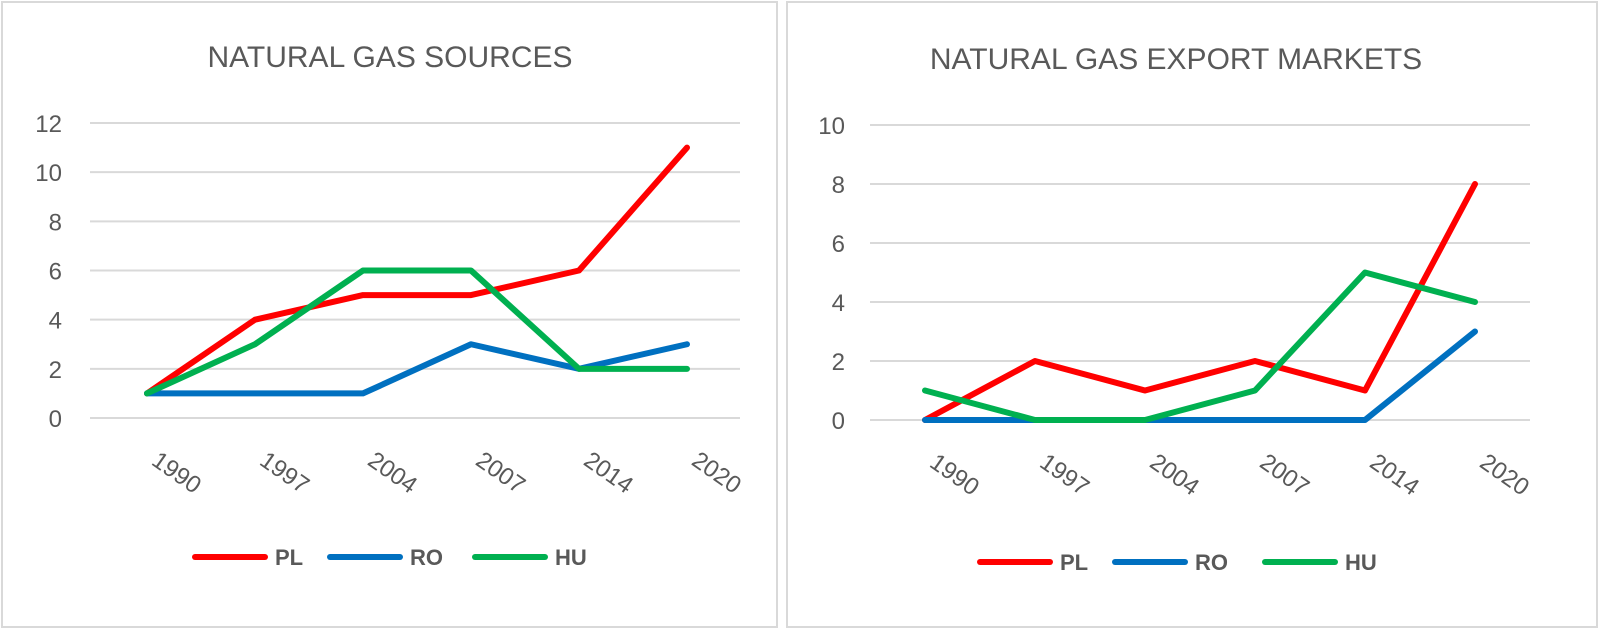 Image resolution: width=1600 pixels, height=629 pixels. I want to click on chart-title: NATURAL GAS EXPORT MARKETS, so click(1176, 59).